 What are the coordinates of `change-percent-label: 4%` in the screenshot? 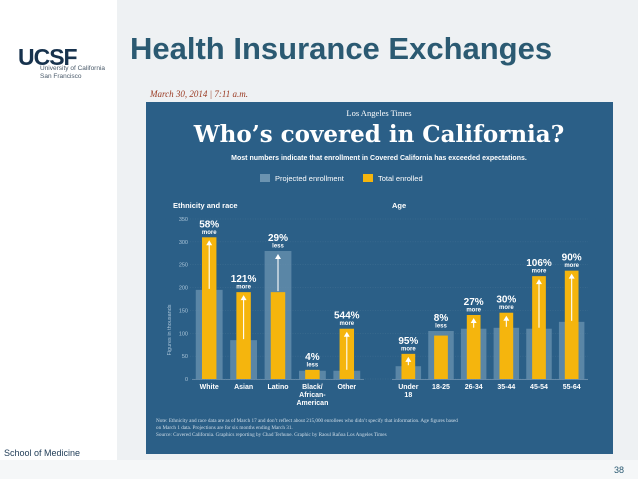 It's located at (312, 357).